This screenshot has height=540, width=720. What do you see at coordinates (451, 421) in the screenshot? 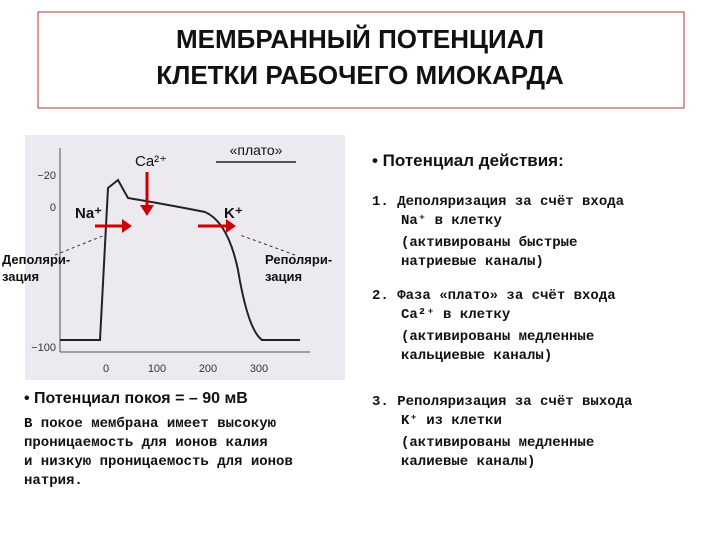
I see `list-line: K⁺ из клетки` at bounding box center [451, 421].